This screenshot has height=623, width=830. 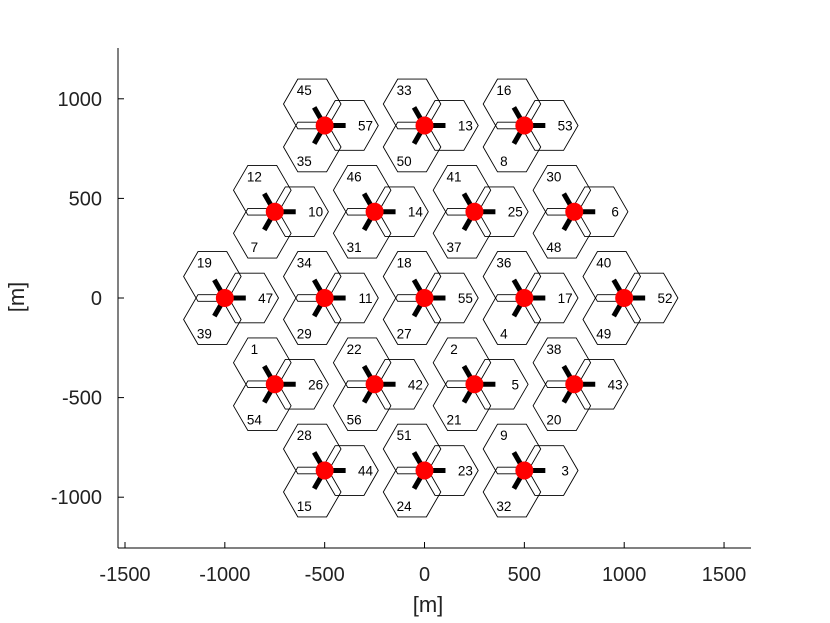 I want to click on cell-id-label: 20, so click(x=553, y=420).